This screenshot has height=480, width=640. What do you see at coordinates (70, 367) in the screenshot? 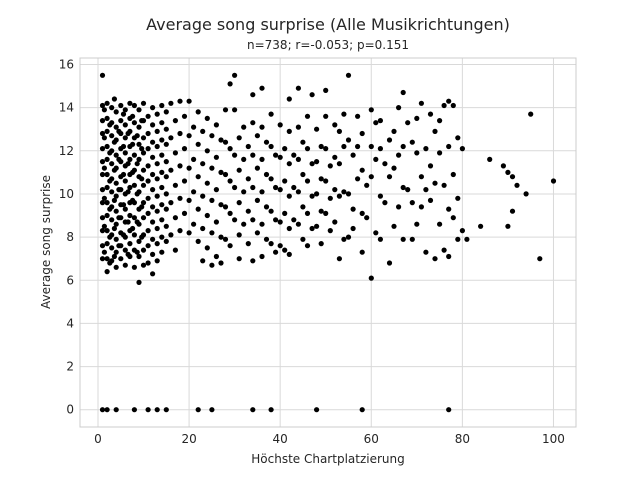
I see `y-tick-label: 2` at bounding box center [70, 367].